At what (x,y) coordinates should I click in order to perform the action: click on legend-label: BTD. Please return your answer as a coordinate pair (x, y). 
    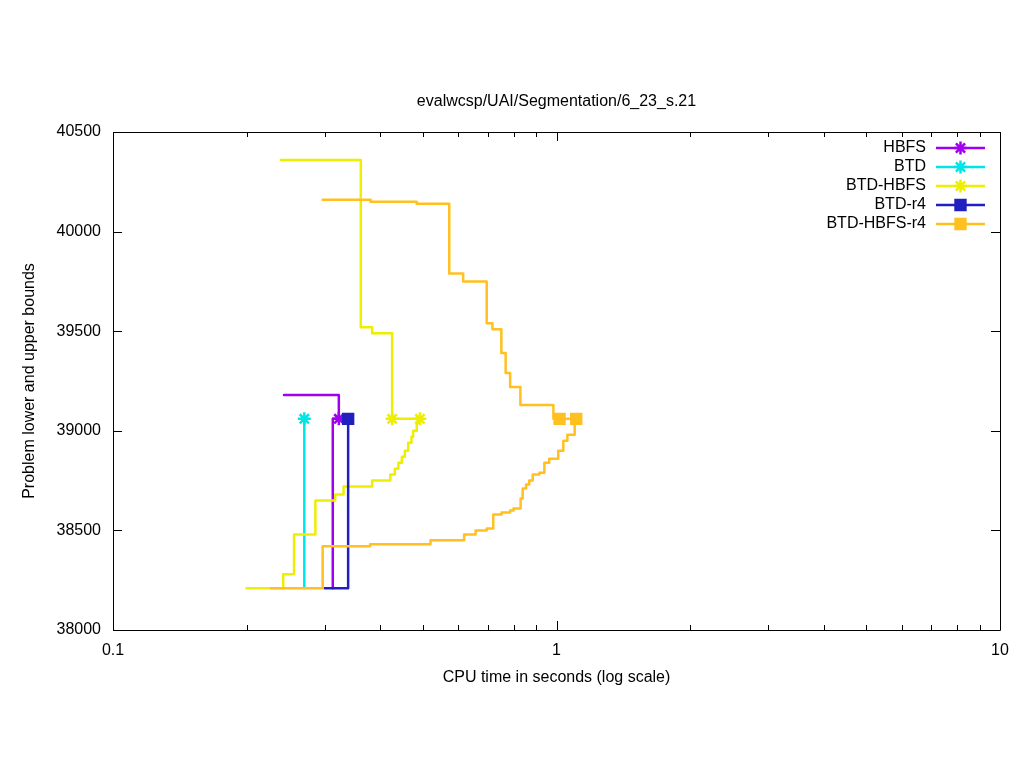
    Looking at the image, I should click on (910, 166).